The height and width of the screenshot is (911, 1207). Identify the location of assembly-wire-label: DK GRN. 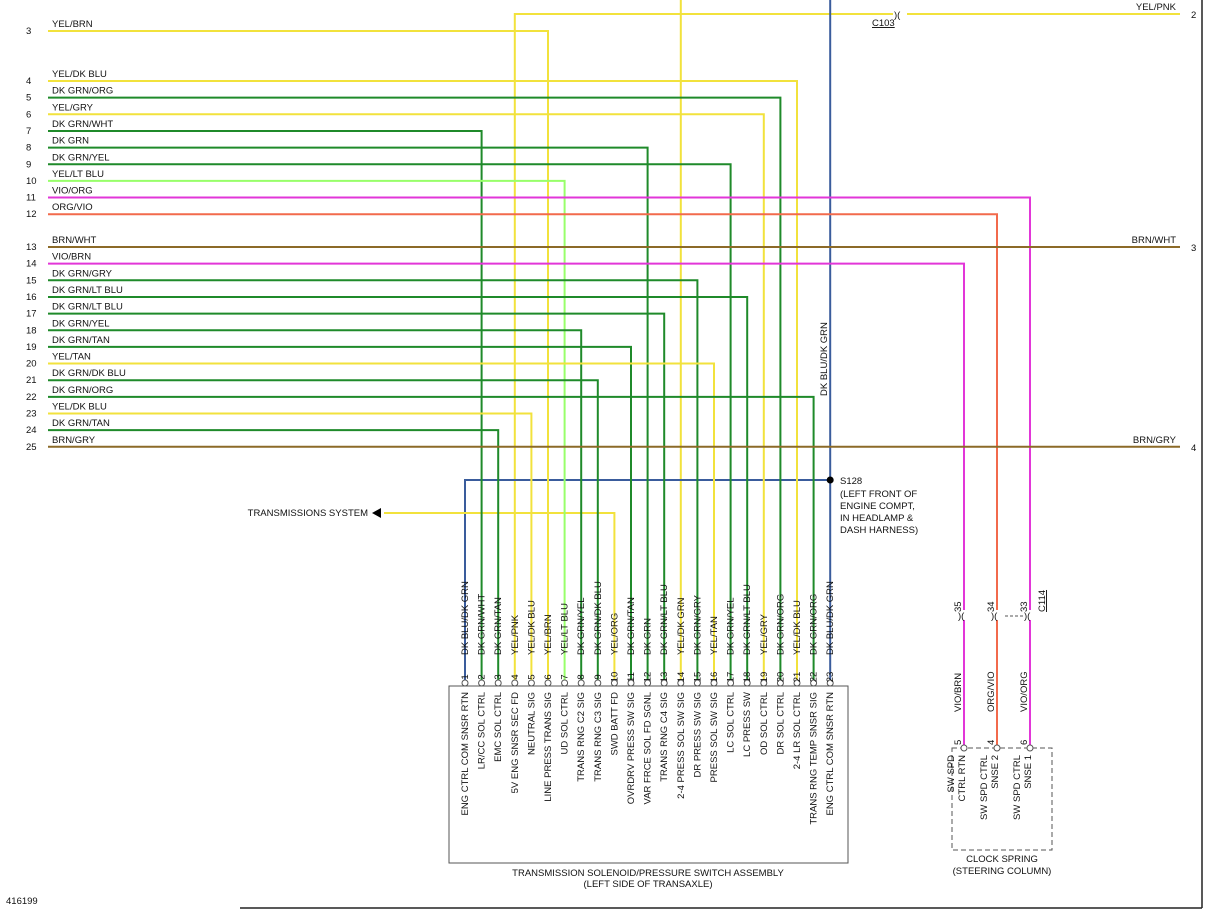
(648, 636).